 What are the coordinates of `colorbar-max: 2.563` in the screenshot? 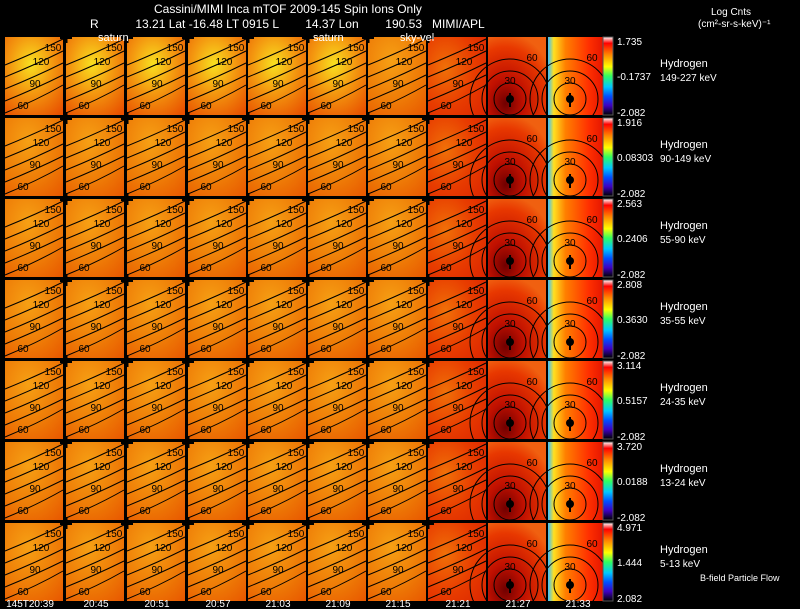 It's located at (629, 204).